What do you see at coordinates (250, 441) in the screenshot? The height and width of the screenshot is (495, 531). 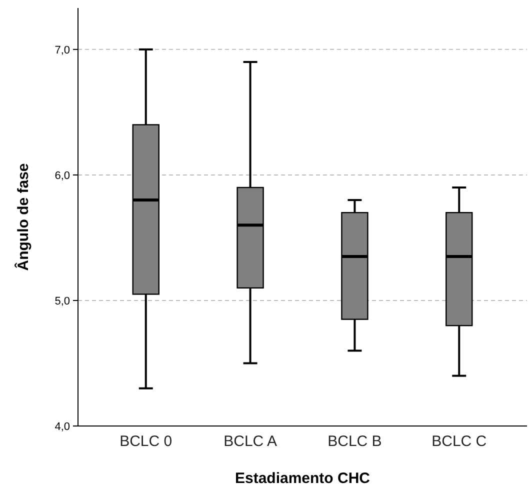 I see `x-tick-label: BCLC A` at bounding box center [250, 441].